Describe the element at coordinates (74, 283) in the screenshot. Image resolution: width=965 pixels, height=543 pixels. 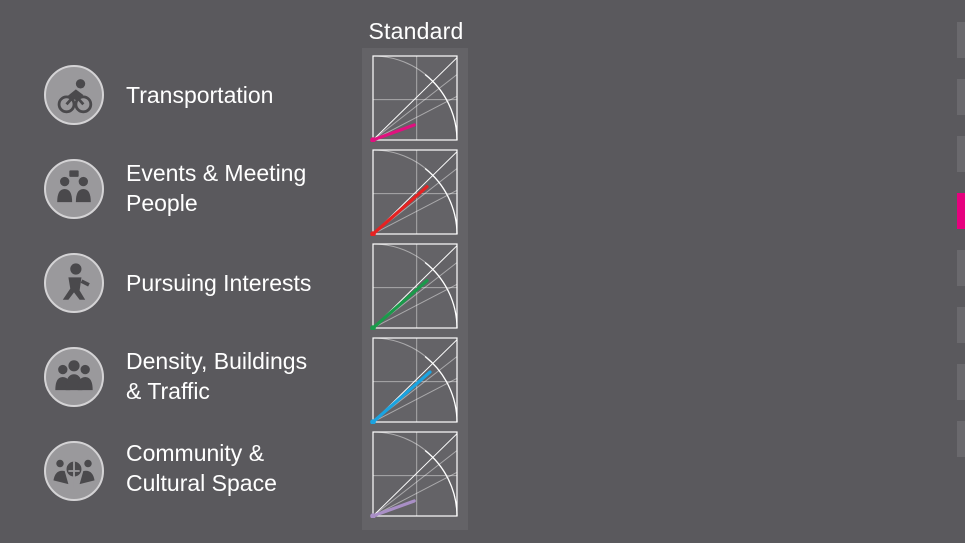
I see `runner-icon` at that location.